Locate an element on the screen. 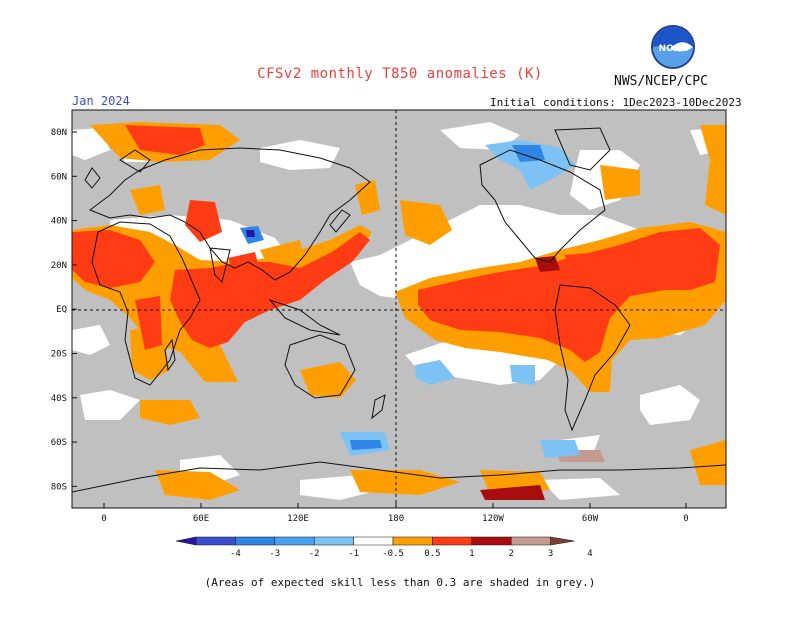 This screenshot has width=800, height=618. legend-label: 4 is located at coordinates (589, 554).